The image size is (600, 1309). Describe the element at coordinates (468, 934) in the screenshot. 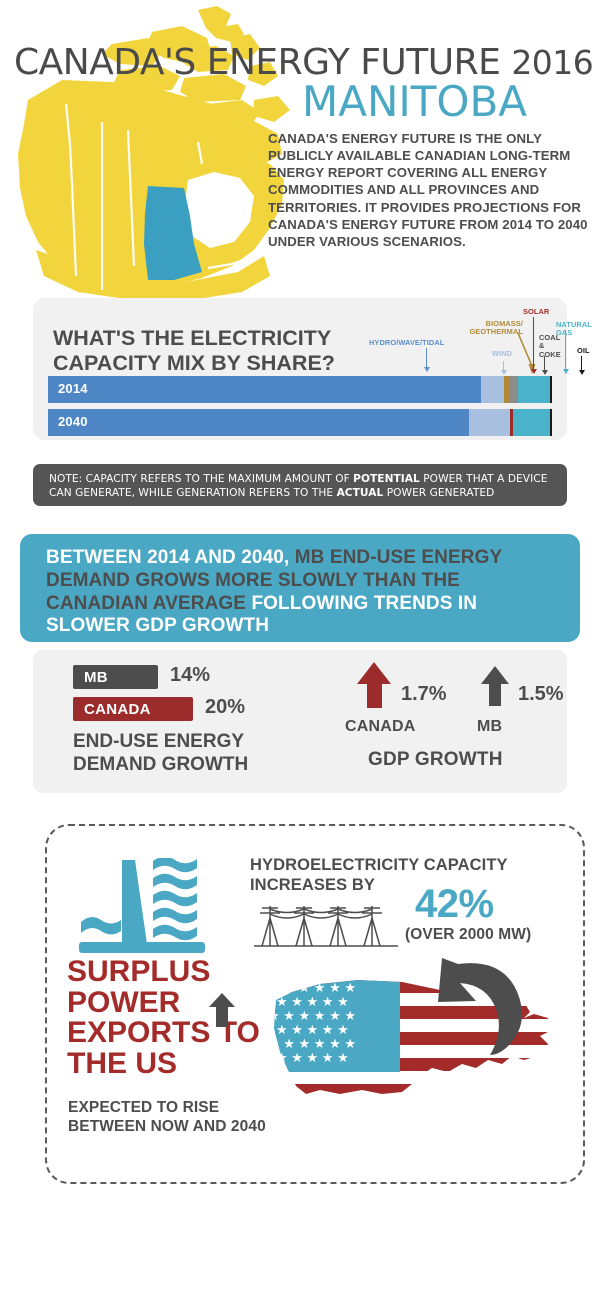

I see `hydro-percent-sub: (OVER 2000 MW)` at that location.